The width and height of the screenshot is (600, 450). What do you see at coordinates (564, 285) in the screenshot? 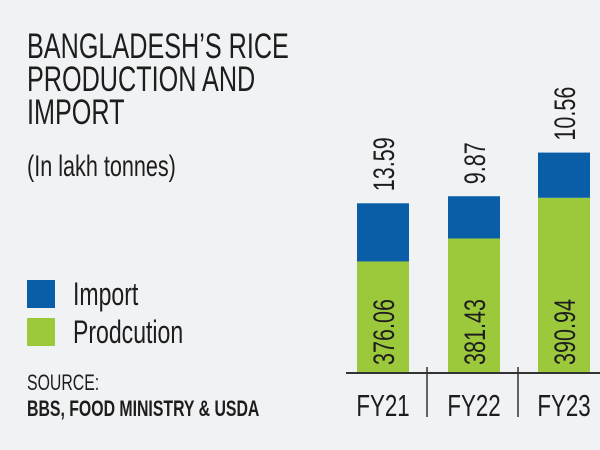
I see `bar-production-FY23` at bounding box center [564, 285].